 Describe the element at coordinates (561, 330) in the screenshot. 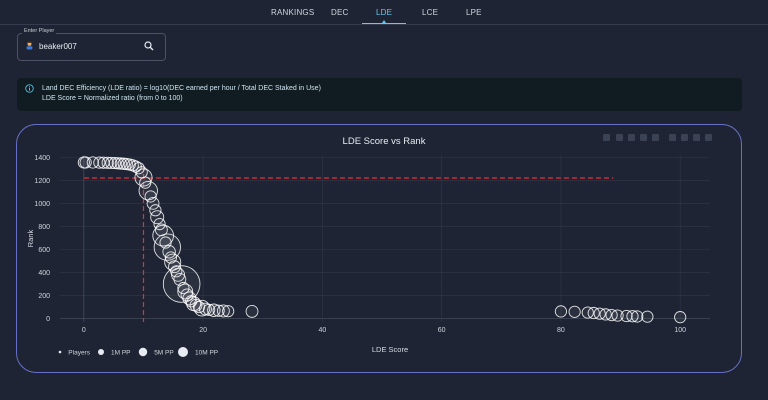

I see `x-tick-label: 80` at that location.